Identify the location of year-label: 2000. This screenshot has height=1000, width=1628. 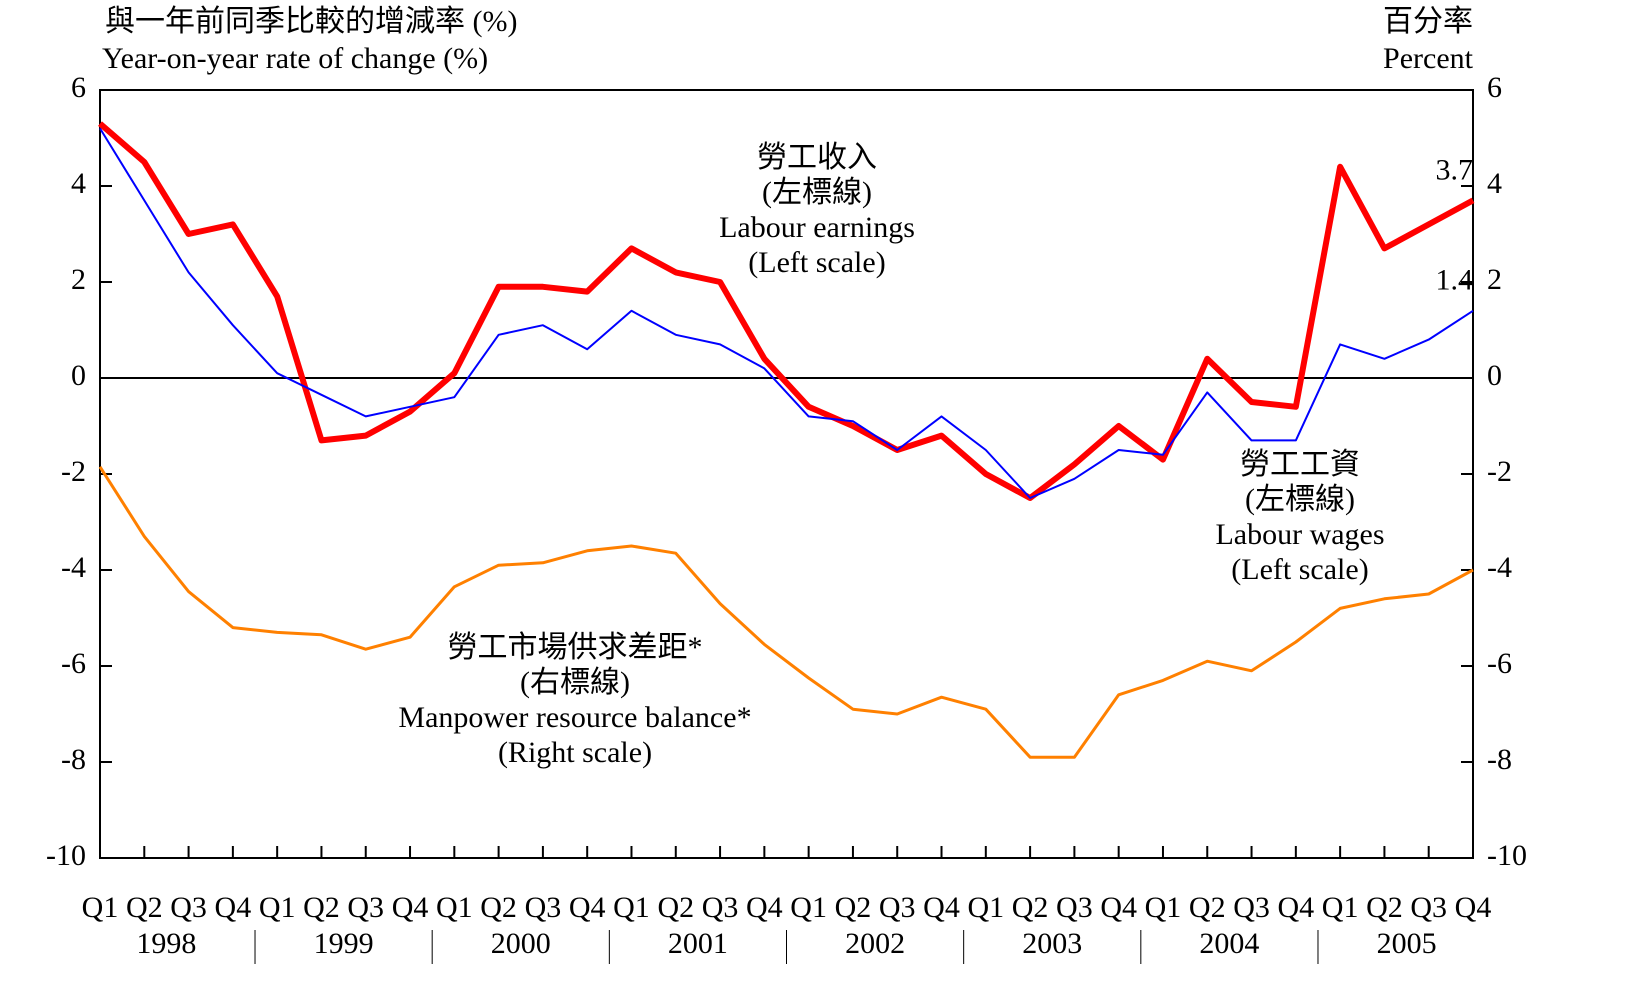
(521, 943).